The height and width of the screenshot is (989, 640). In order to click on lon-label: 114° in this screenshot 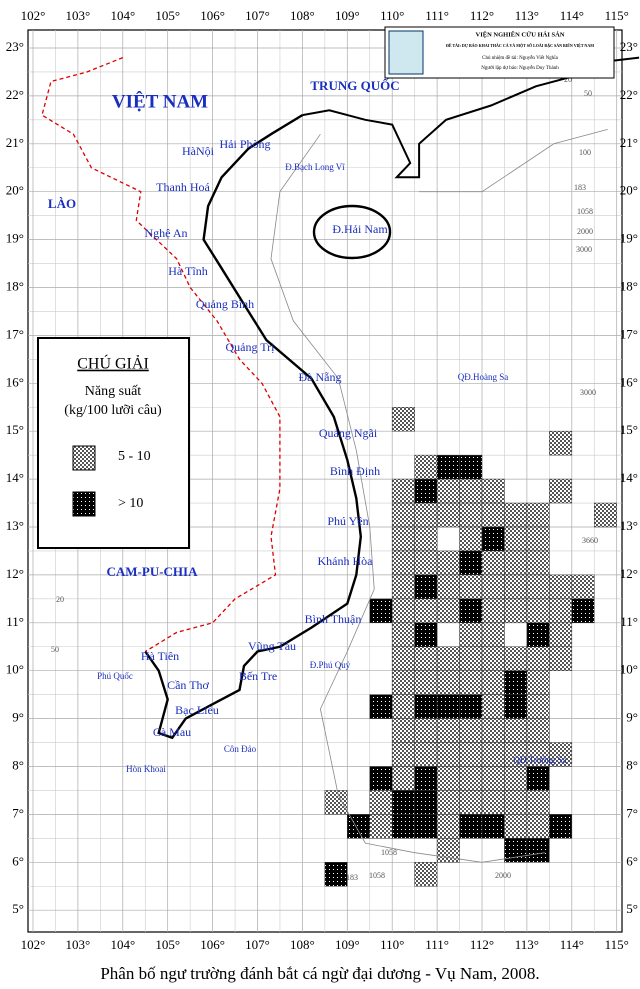, I will do `click(572, 15)`.